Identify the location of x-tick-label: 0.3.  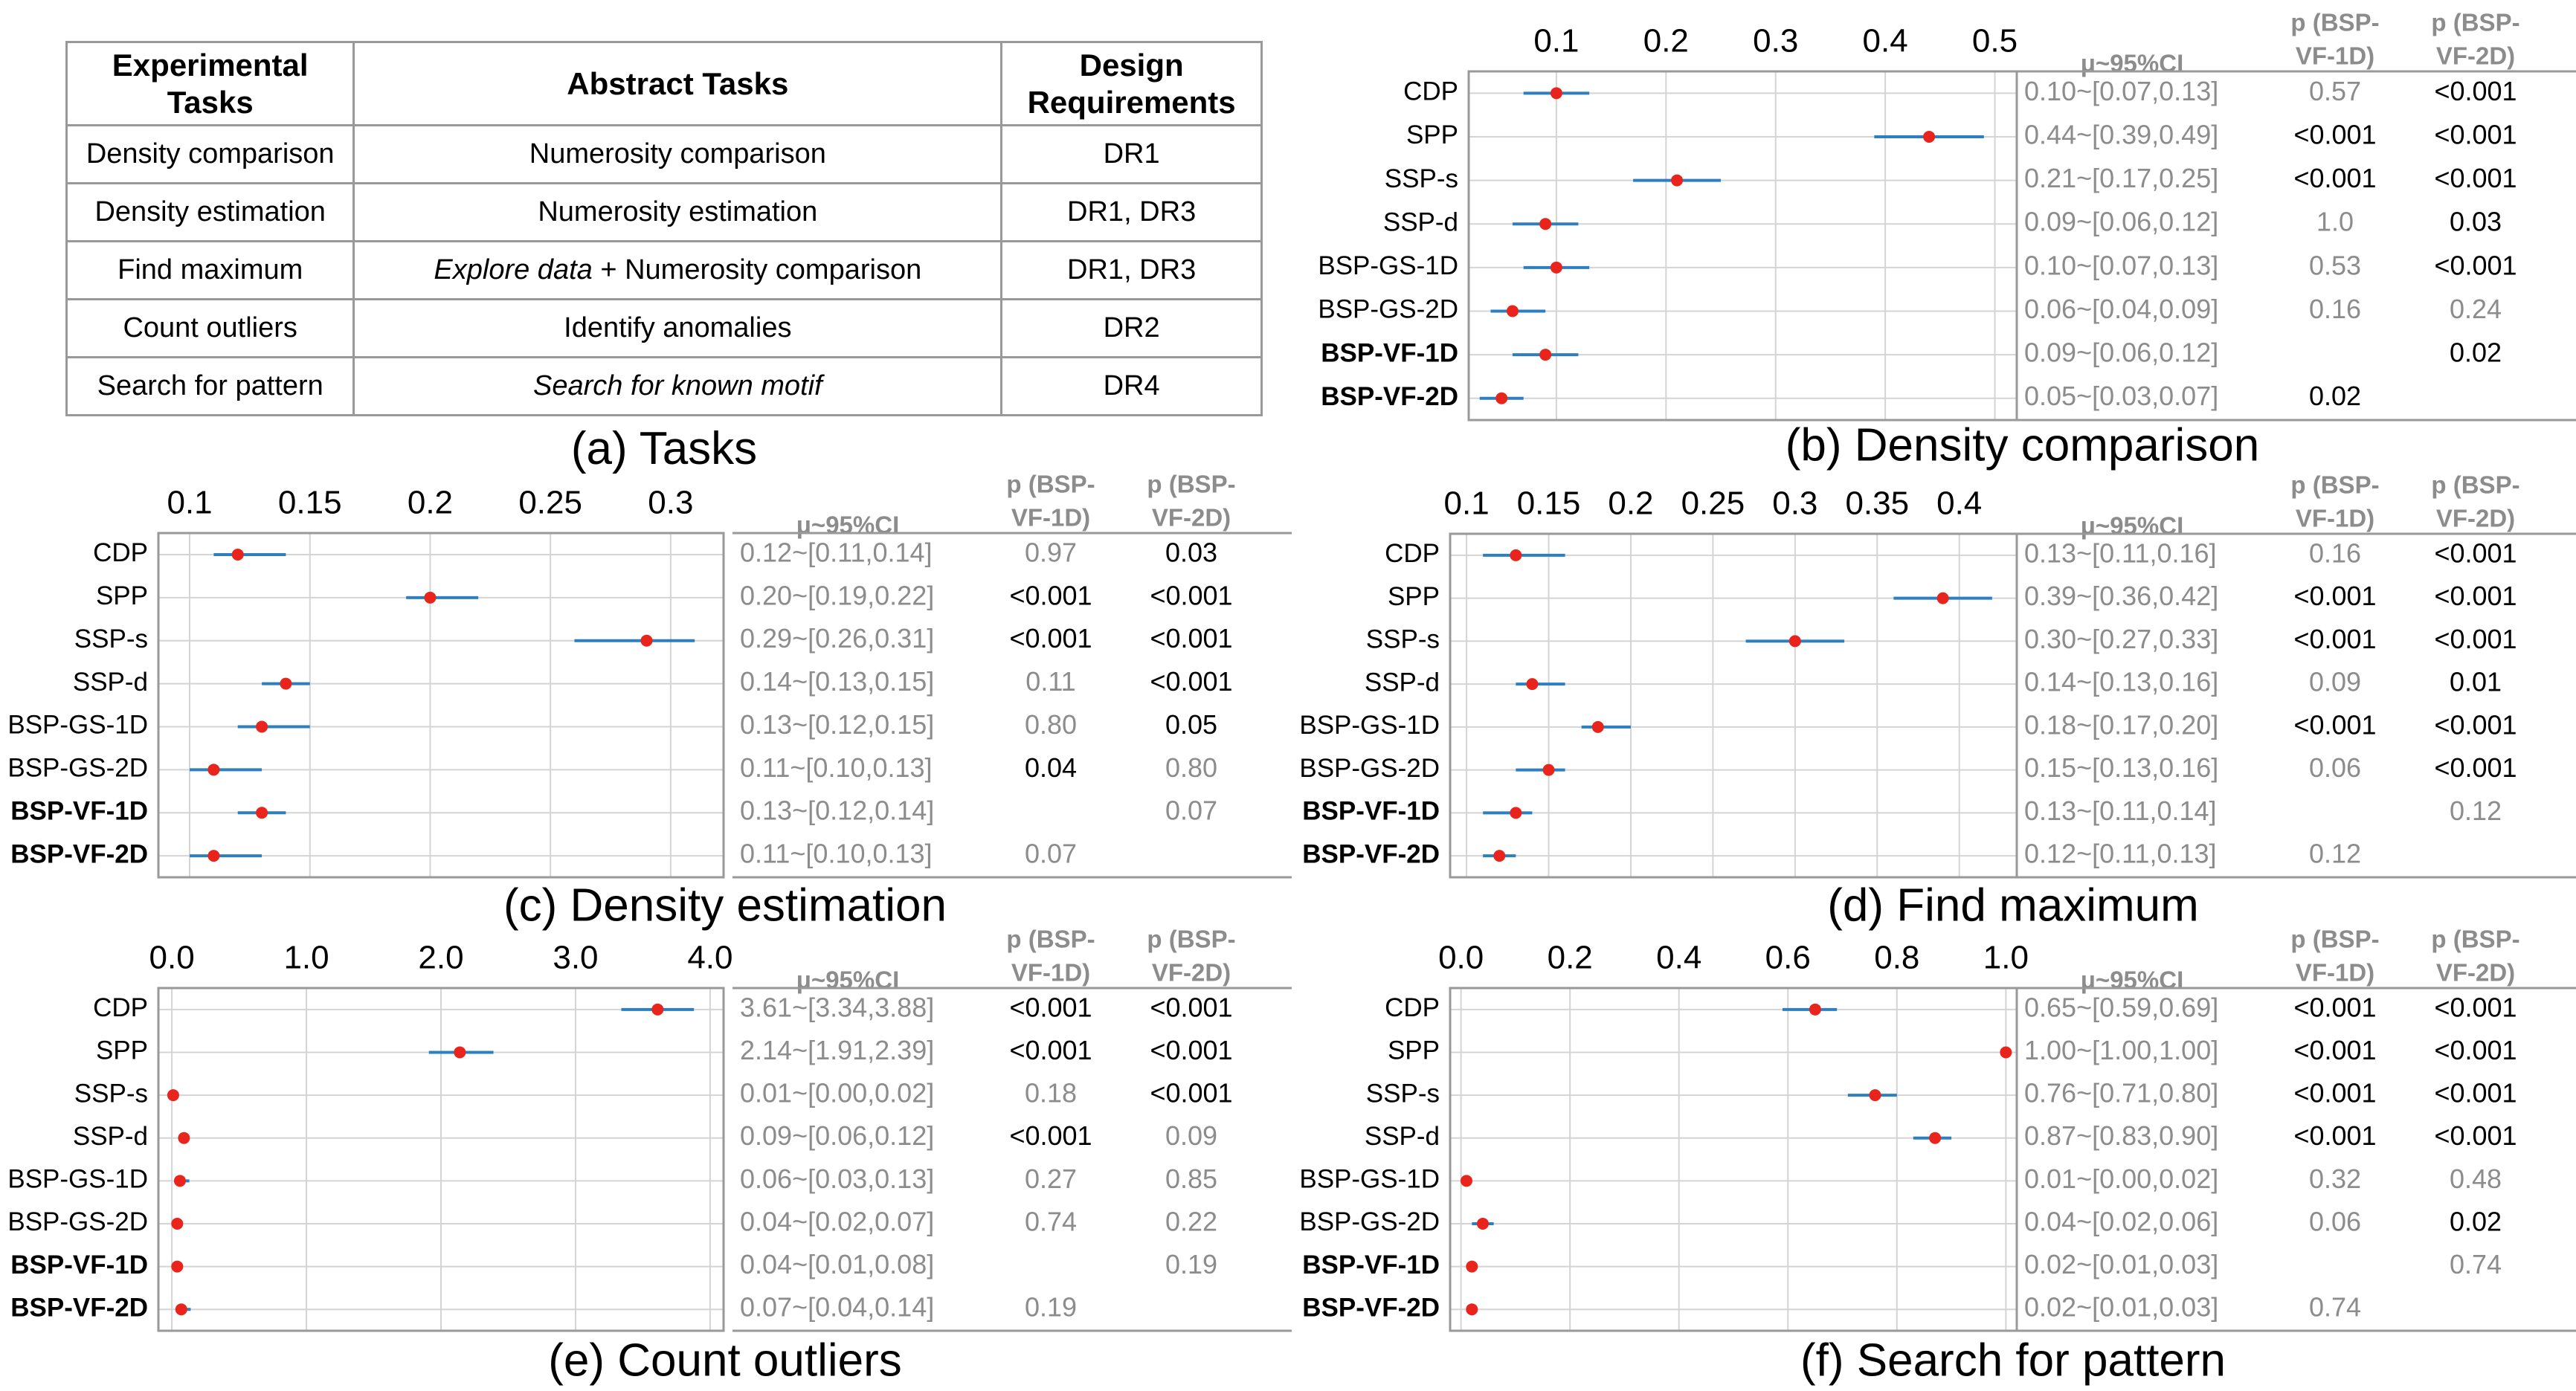
(1794, 503).